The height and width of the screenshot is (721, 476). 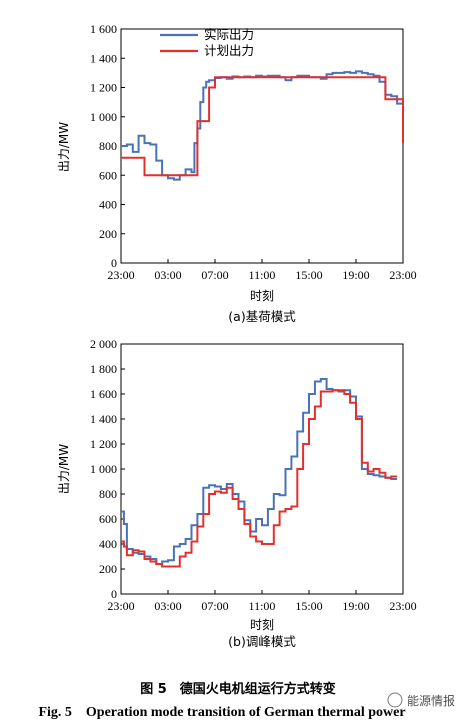 I want to click on panel-a-y-tick-label: 1 400, so click(x=103, y=58).